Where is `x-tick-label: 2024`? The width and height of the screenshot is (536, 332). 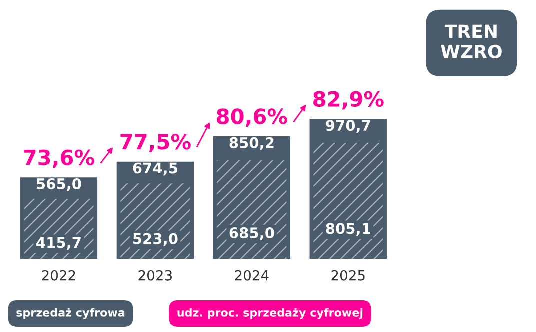 x-tick-label: 2024 is located at coordinates (252, 275).